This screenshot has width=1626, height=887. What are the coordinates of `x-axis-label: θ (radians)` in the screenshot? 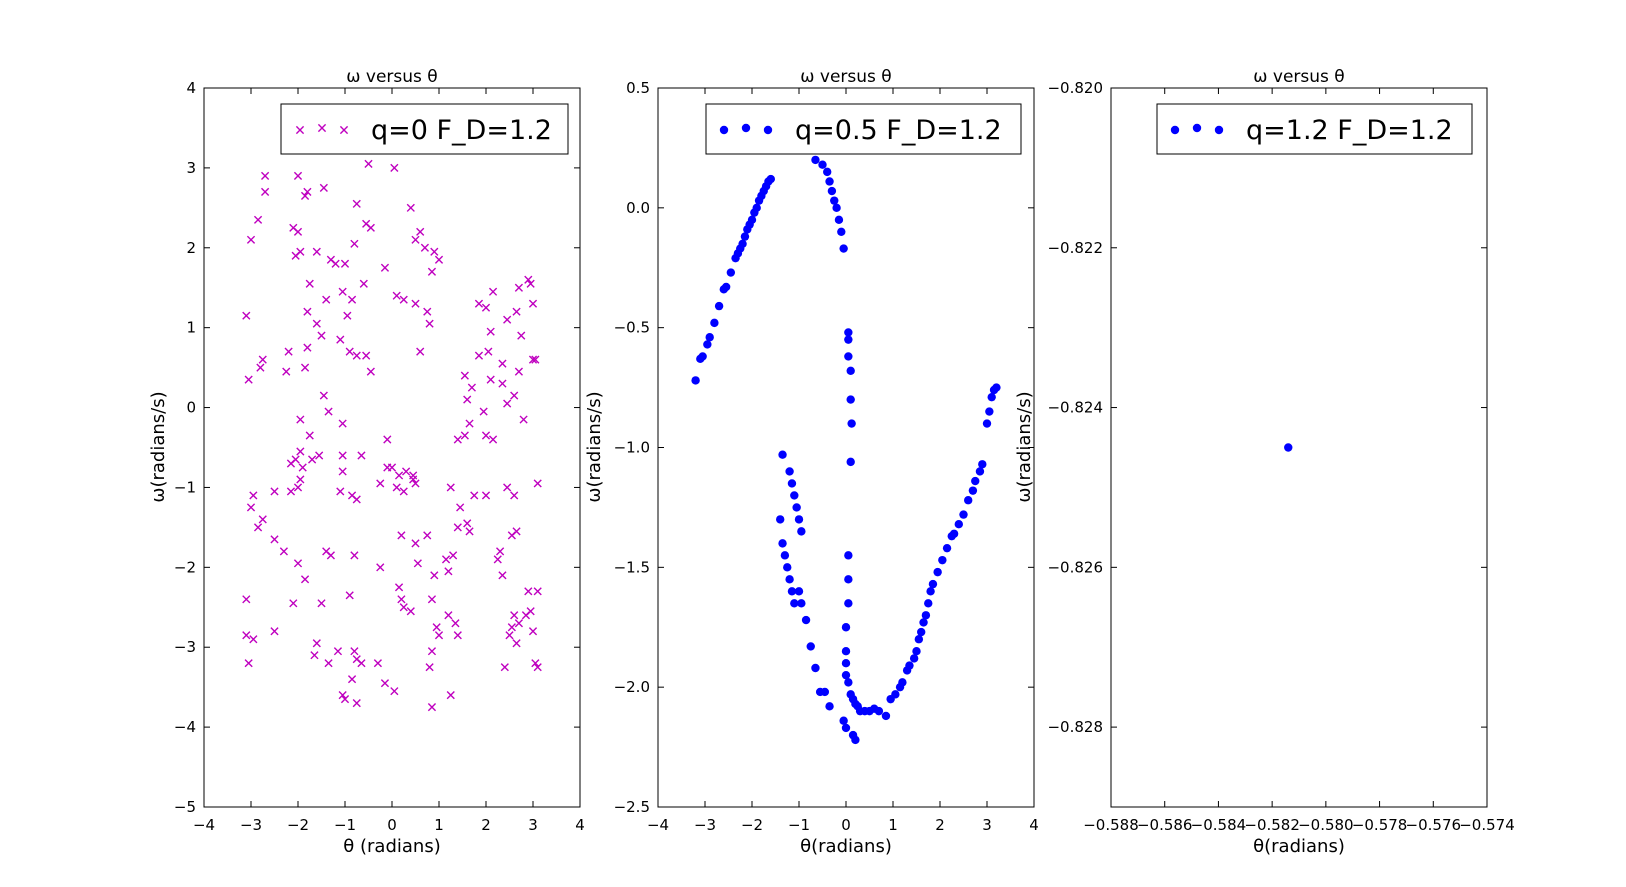 It's located at (391, 846).